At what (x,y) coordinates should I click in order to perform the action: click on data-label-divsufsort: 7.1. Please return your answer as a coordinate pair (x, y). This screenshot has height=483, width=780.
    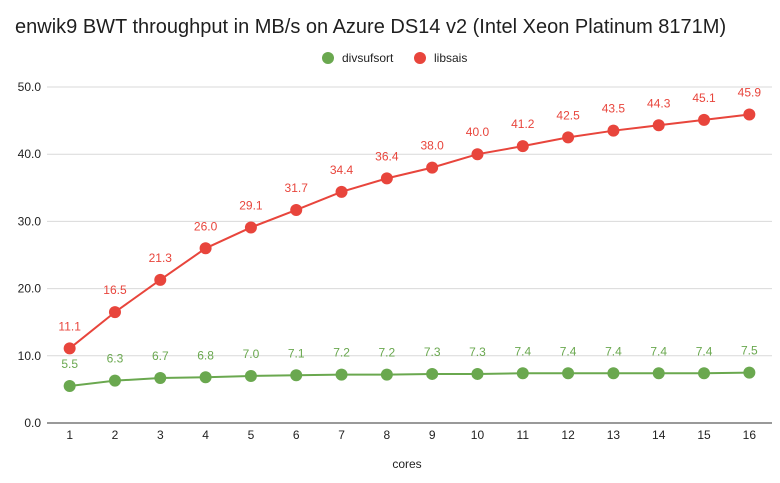
    Looking at the image, I should click on (296, 353).